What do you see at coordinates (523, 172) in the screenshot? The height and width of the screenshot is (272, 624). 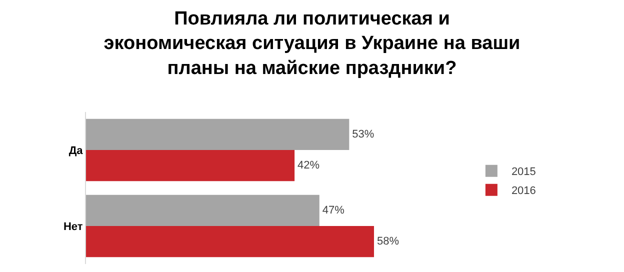 I see `legend-label: 2015` at bounding box center [523, 172].